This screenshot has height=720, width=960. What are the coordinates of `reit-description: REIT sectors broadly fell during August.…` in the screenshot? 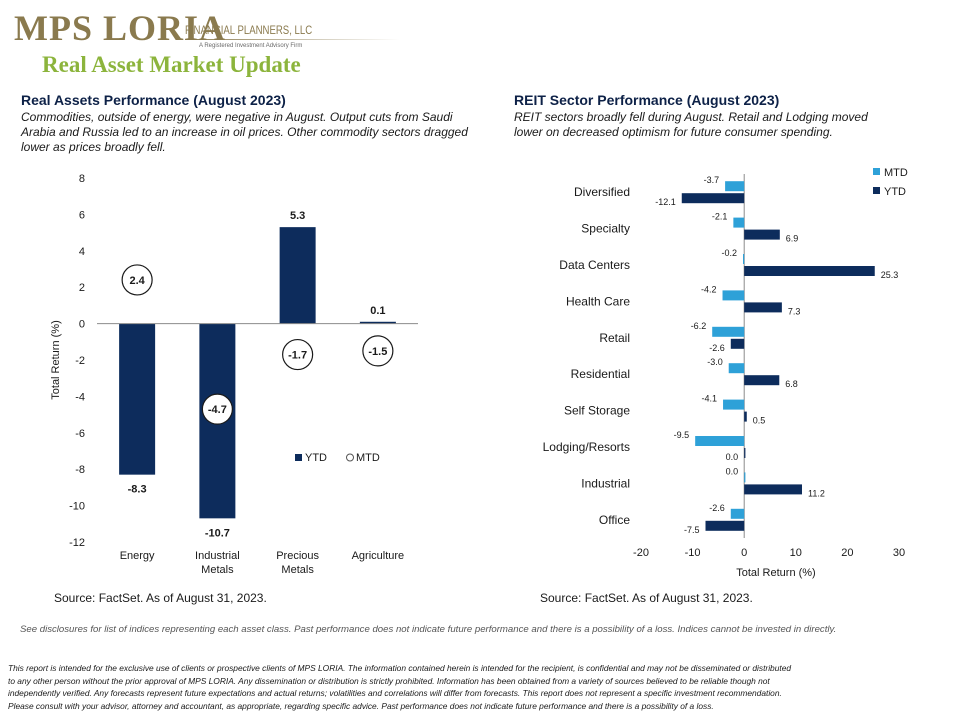 It's located at (691, 124).